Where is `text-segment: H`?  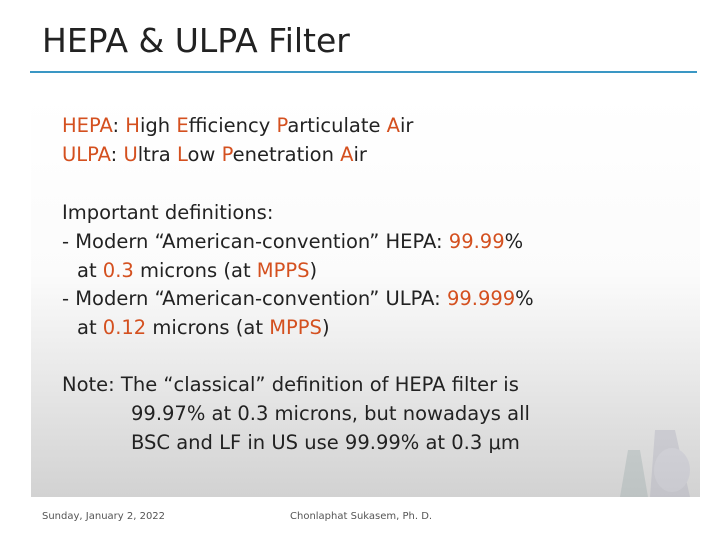 text-segment: H is located at coordinates (132, 125).